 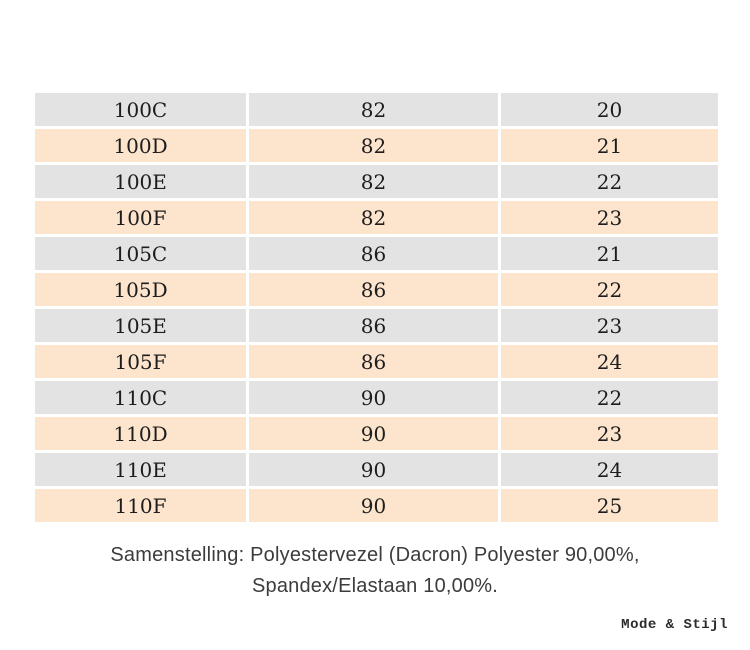 I want to click on table-row: 100F 82 23, so click(x=376, y=217).